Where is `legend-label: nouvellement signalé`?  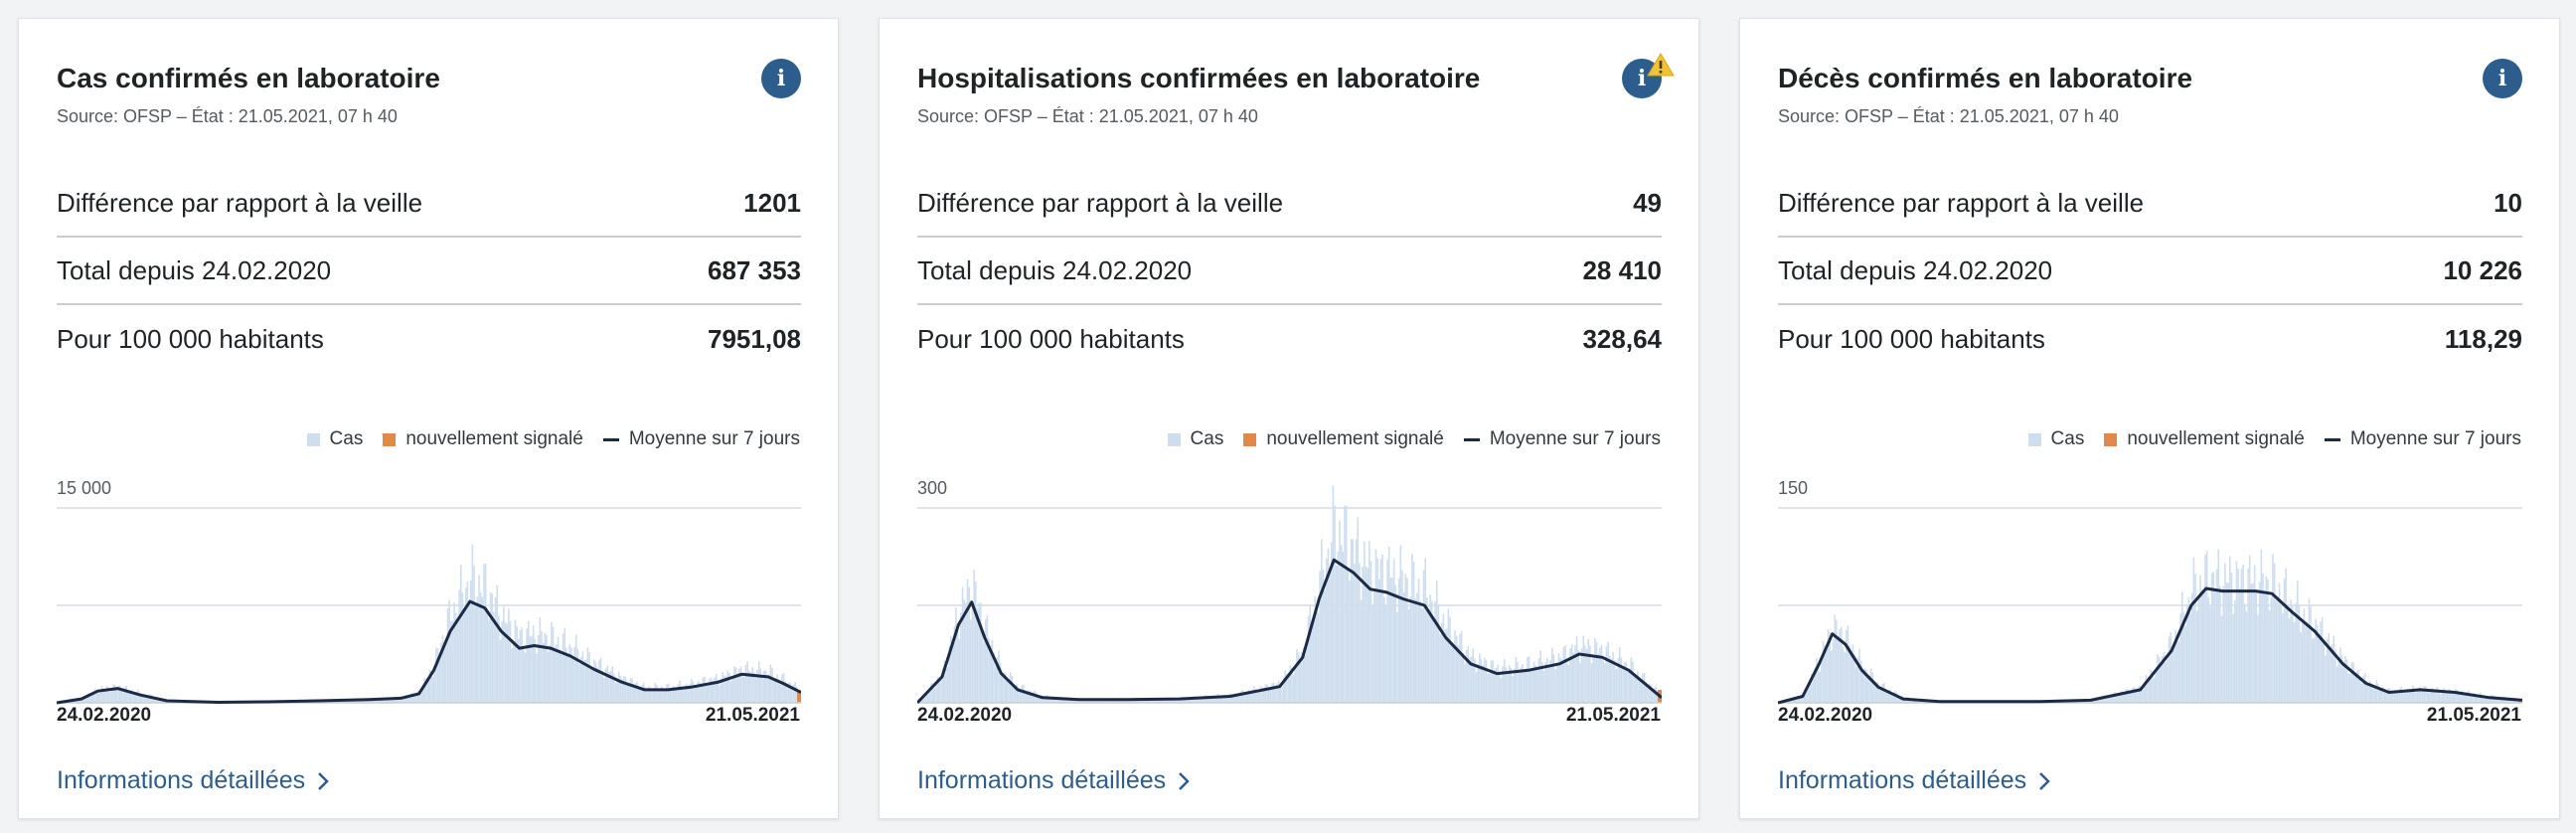 legend-label: nouvellement signalé is located at coordinates (494, 438).